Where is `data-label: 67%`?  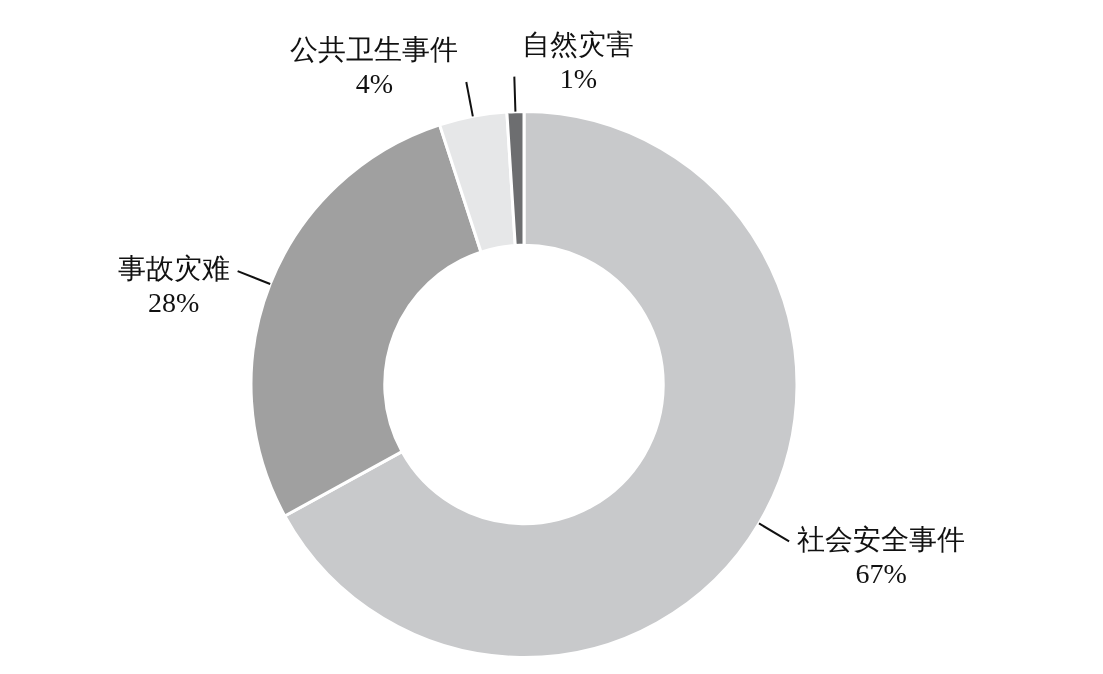
data-label: 67% is located at coordinates (881, 573).